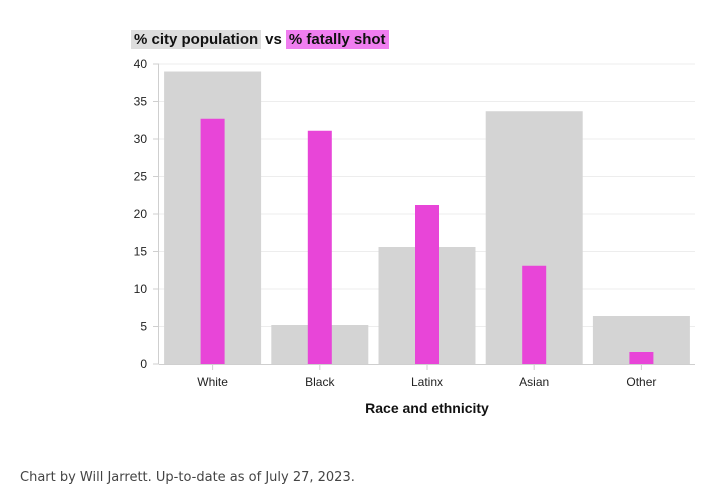  I want to click on y-axis-ticks: 0 5 10 15 20 25 30 35 40, so click(146, 214).